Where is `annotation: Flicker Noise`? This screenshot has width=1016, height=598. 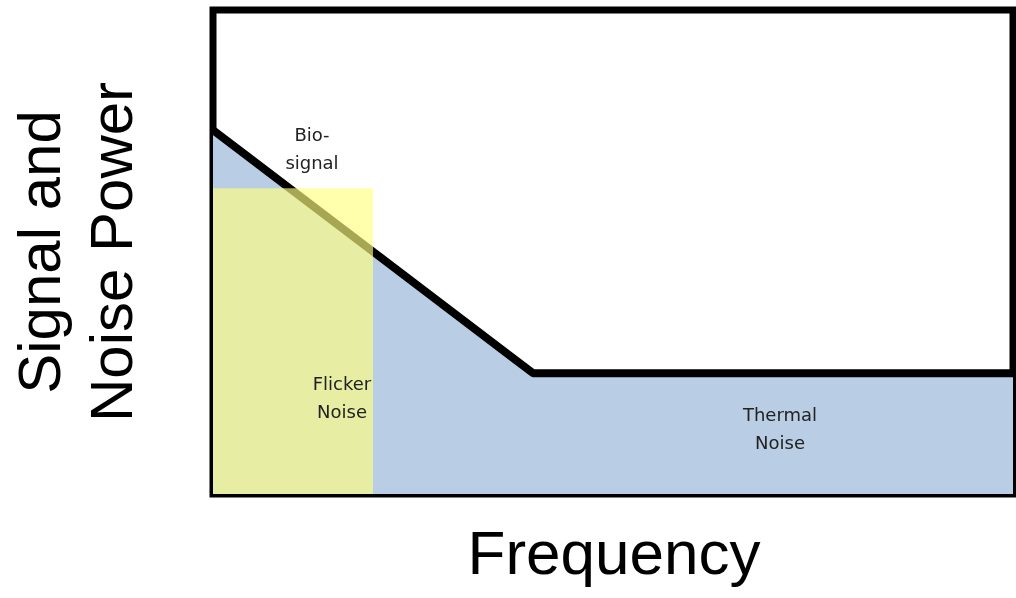 annotation: Flicker Noise is located at coordinates (342, 397).